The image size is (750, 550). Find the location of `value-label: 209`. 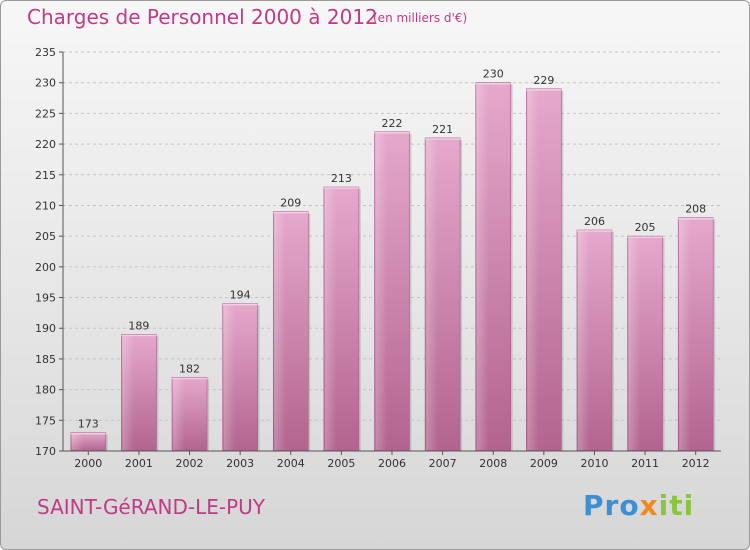

value-label: 209 is located at coordinates (290, 203).